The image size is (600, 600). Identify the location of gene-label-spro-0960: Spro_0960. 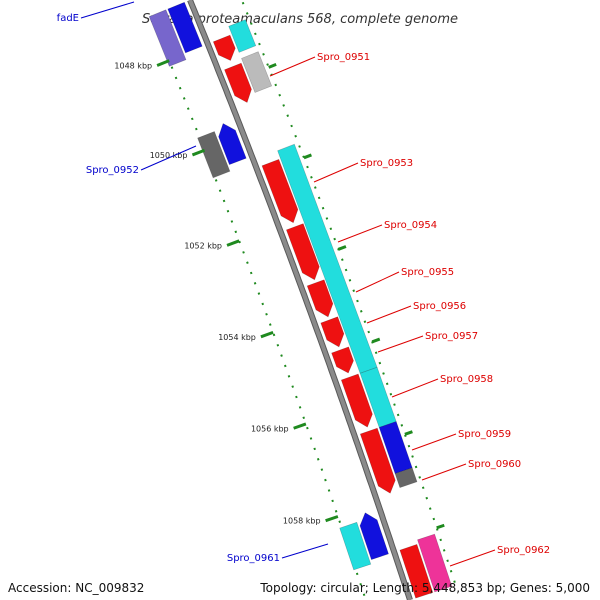
(494, 464).